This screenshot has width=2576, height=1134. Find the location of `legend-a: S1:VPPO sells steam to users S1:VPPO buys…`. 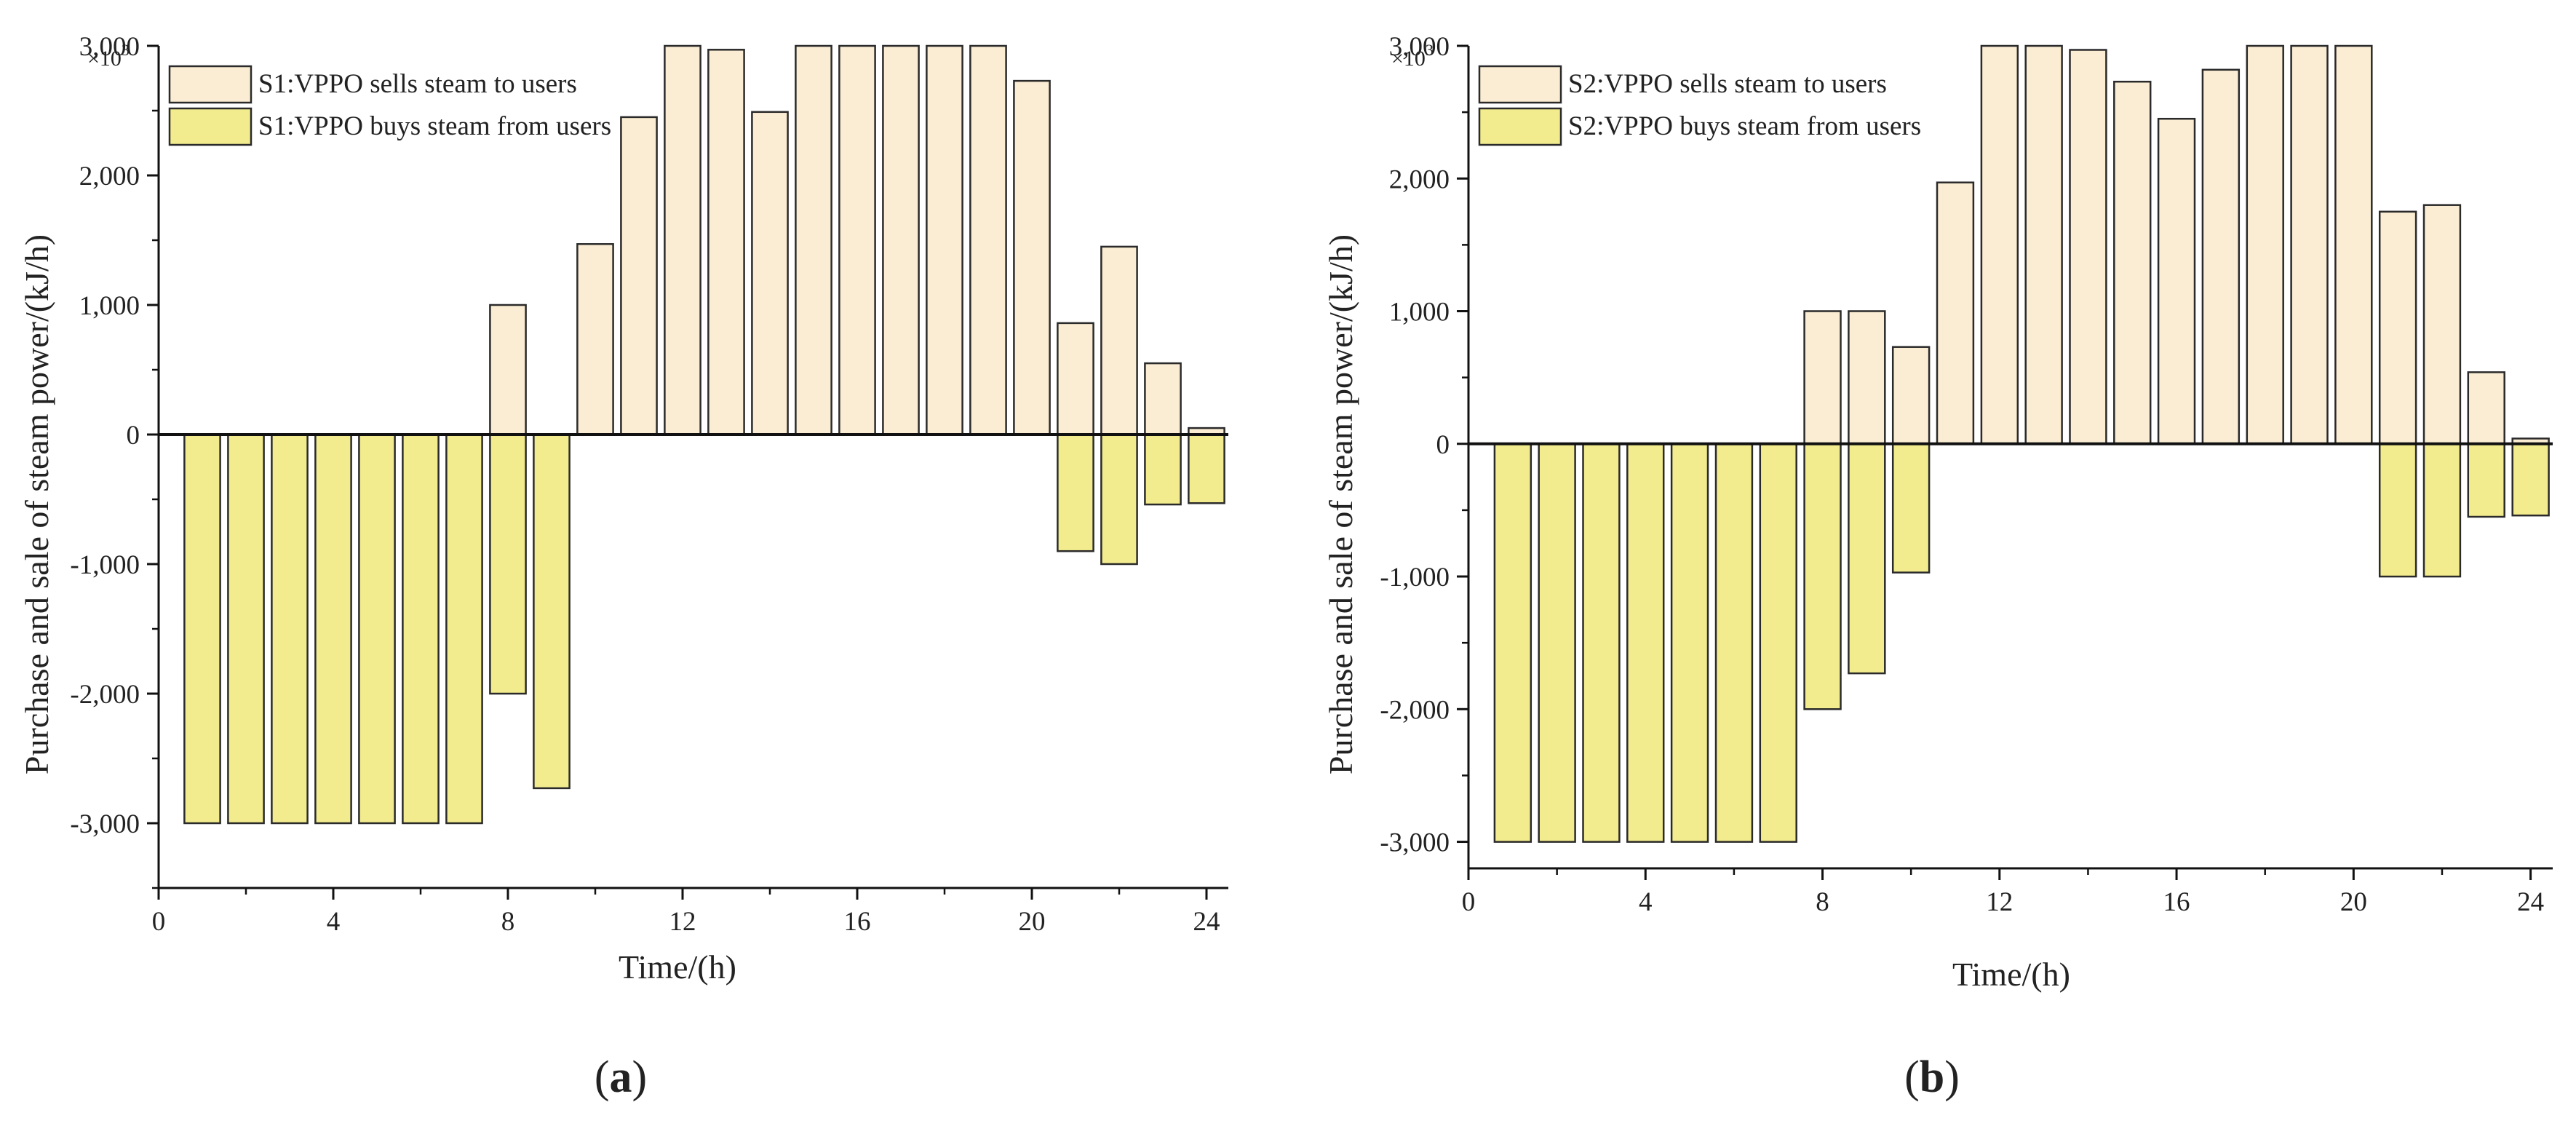

legend-a: S1:VPPO sells steam to users S1:VPPO buys… is located at coordinates (389, 105).